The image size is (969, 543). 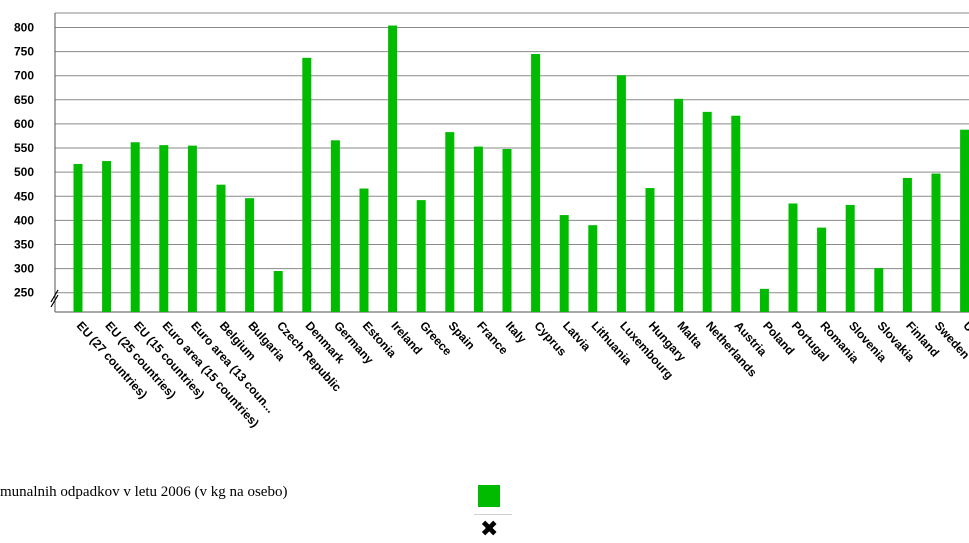 I want to click on y-tick-labels: 250 300 350 400 450 500 550 600 650 700 750 800, so click(x=24, y=159).